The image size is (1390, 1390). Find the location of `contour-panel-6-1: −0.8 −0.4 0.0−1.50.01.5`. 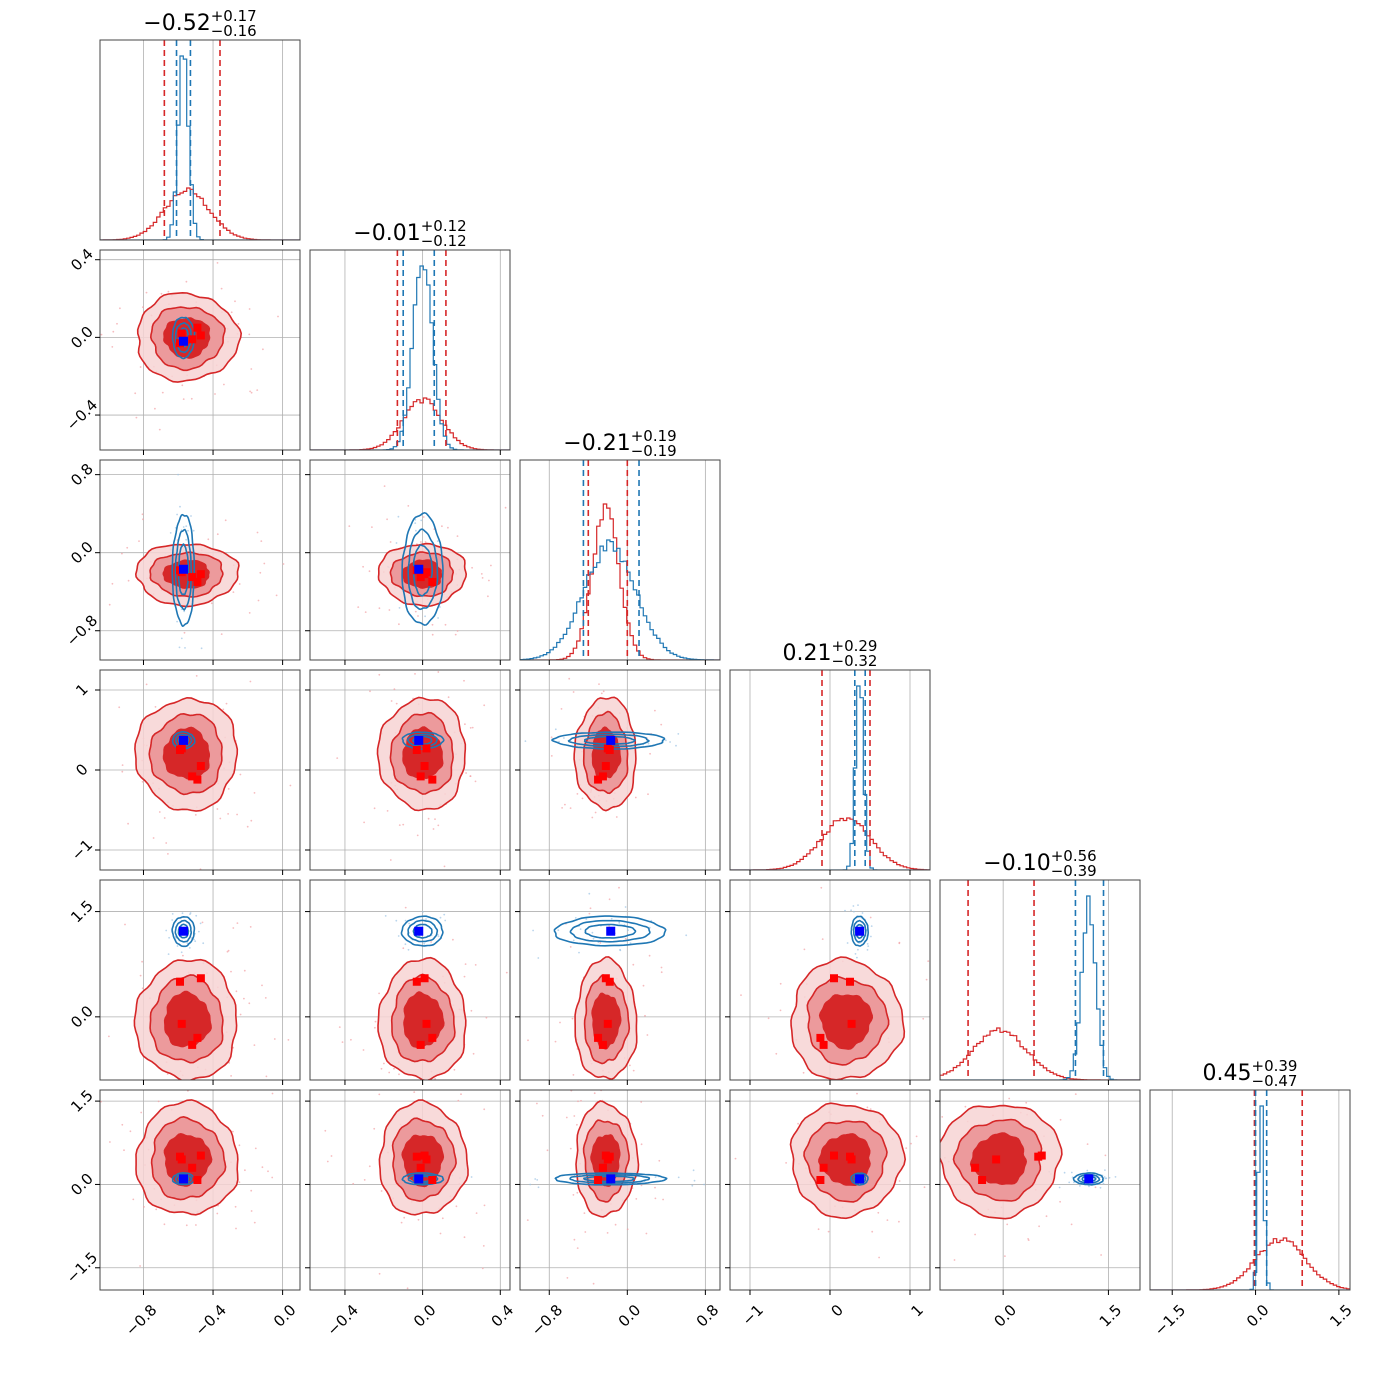

contour-panel-6-1: −0.8 −0.4 0.0−1.50.01.5 is located at coordinates (182, 1212).